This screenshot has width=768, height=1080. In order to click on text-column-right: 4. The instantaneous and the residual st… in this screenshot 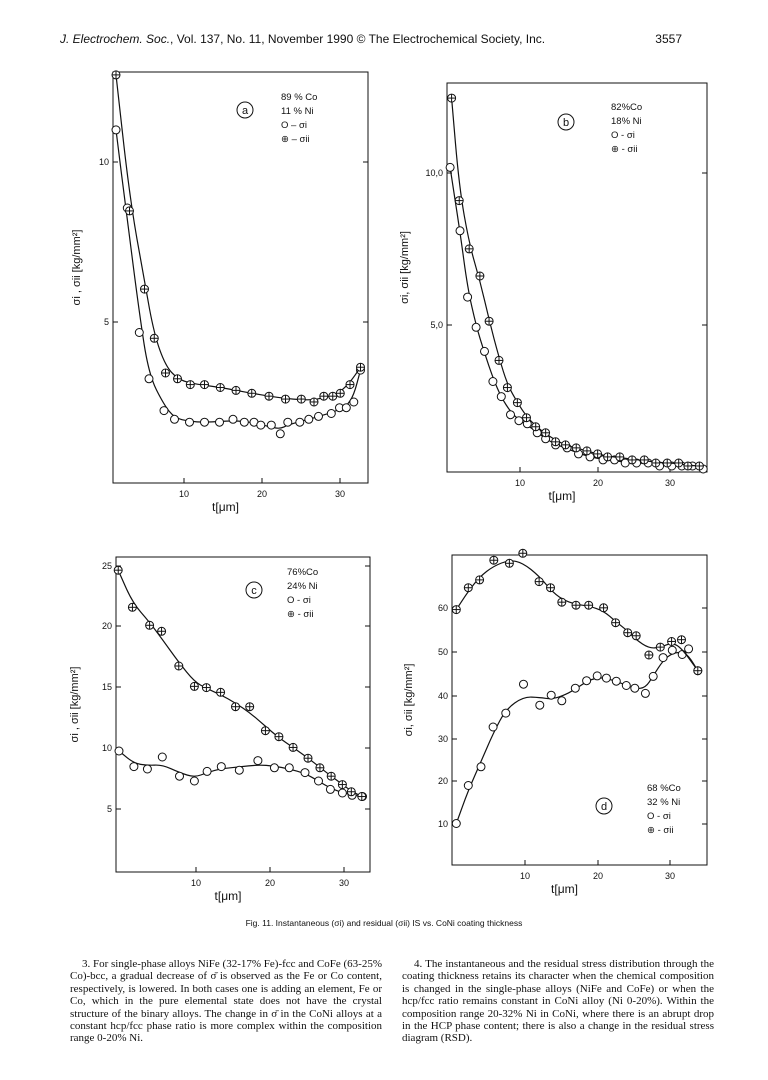, I will do `click(558, 1001)`.